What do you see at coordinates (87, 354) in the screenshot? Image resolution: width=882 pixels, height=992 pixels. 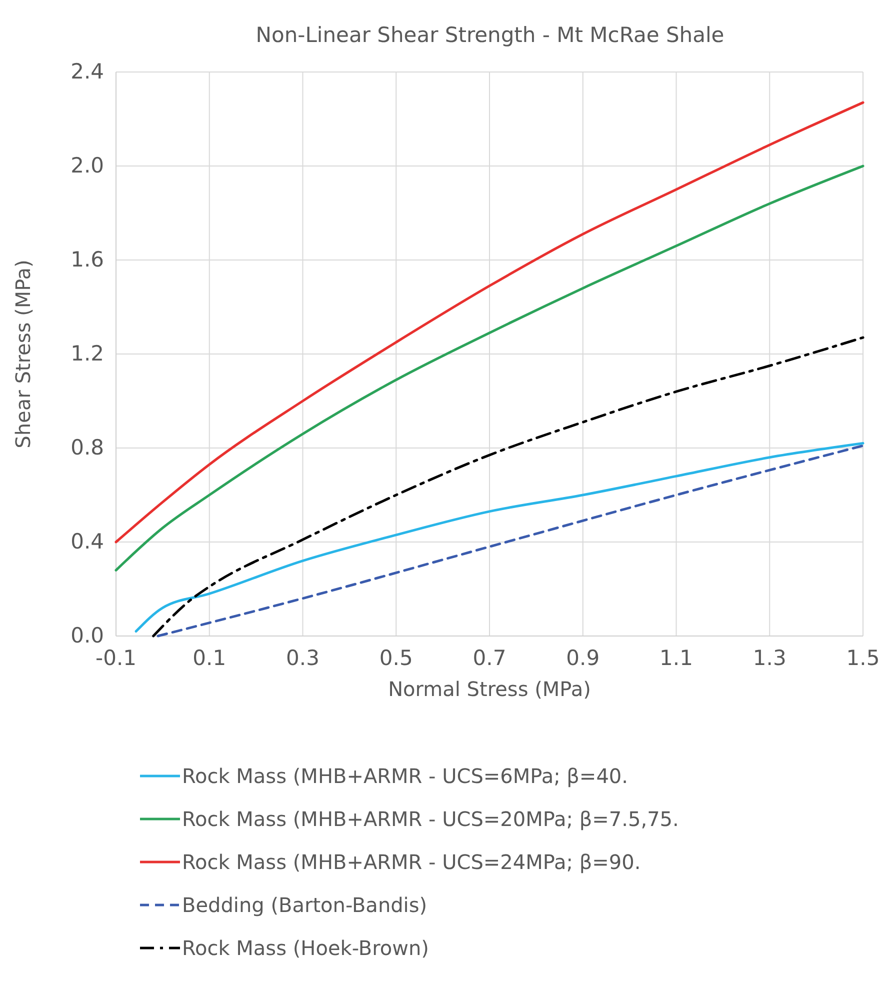 I see `y-tick-label: 1.2` at bounding box center [87, 354].